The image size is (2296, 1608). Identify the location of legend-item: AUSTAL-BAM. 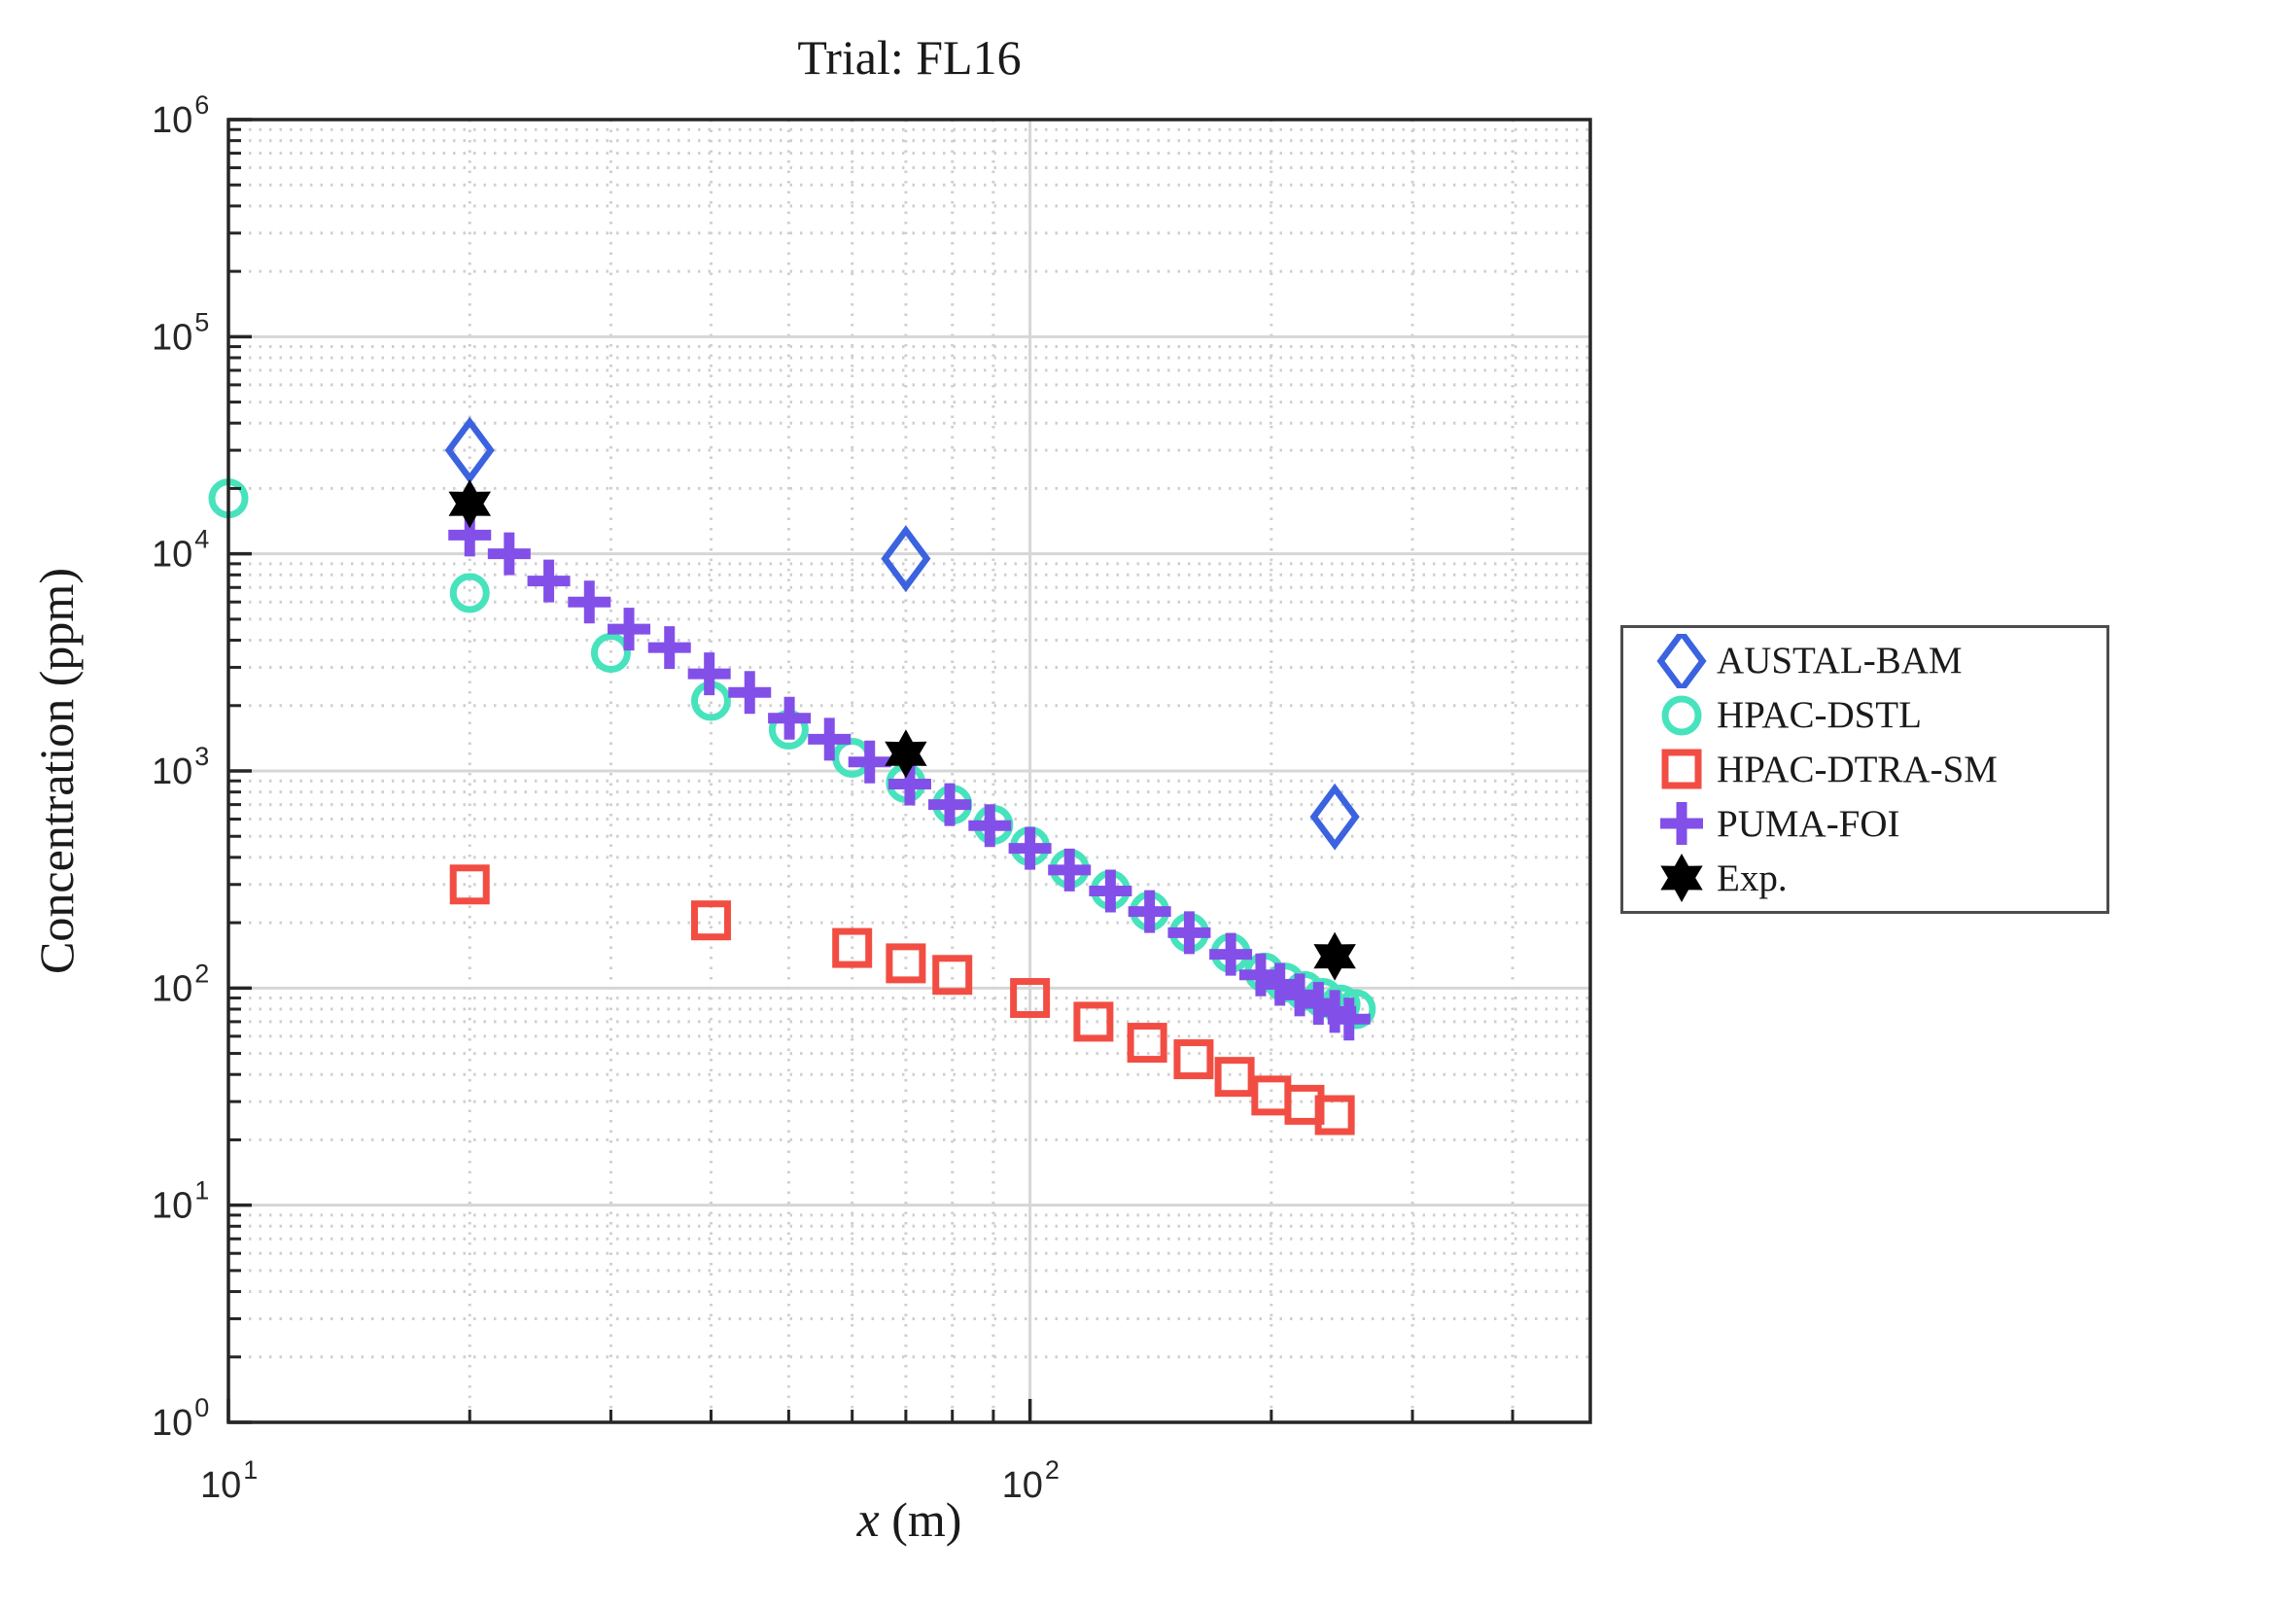
(1864, 660).